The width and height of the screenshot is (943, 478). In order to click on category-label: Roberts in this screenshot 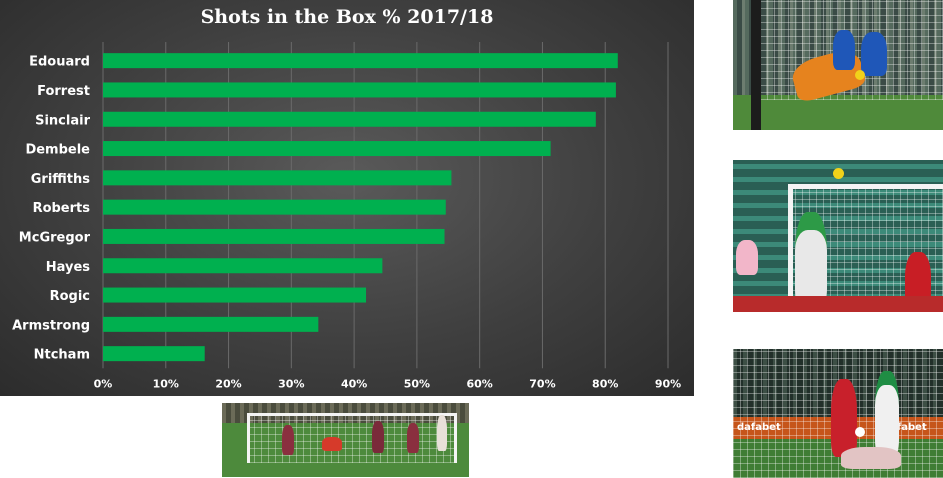, I will do `click(62, 208)`.